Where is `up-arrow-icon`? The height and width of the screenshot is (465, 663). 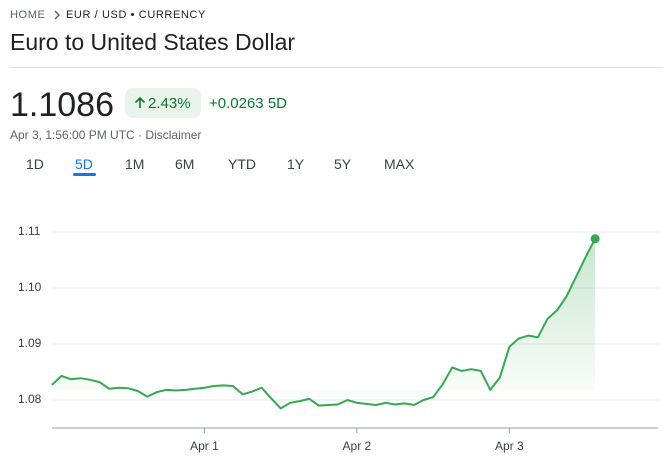
up-arrow-icon is located at coordinates (140, 102).